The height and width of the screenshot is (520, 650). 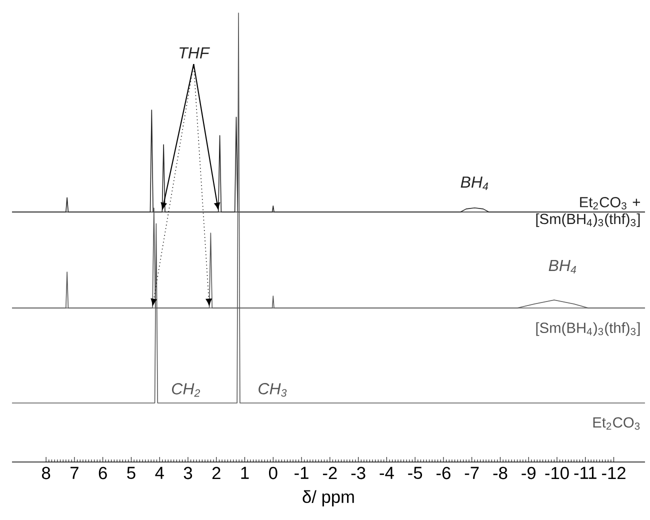 I want to click on x-tick-label: 7, so click(x=74, y=472).